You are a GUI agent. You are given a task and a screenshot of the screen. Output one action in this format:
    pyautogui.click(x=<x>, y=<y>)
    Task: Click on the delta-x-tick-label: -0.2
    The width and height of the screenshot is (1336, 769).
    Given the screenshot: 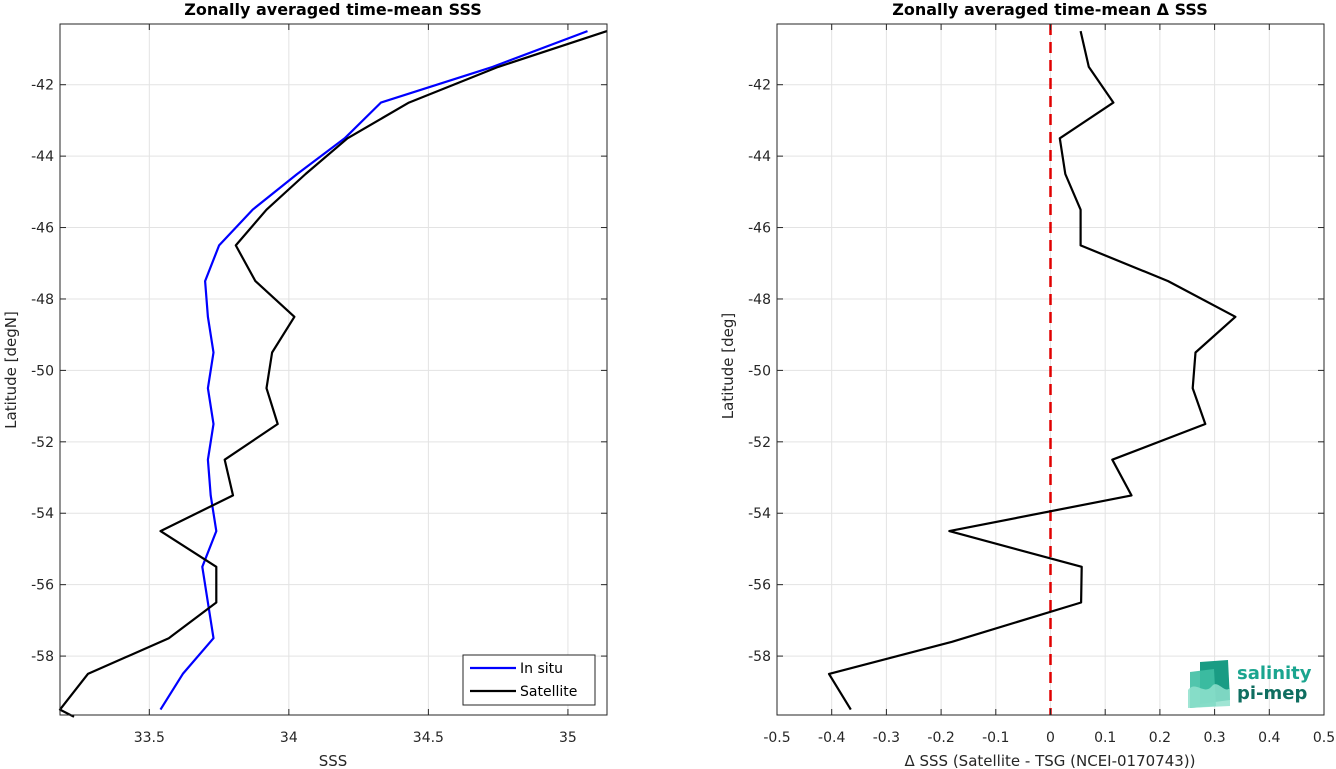 What is the action you would take?
    pyautogui.click(x=940, y=738)
    